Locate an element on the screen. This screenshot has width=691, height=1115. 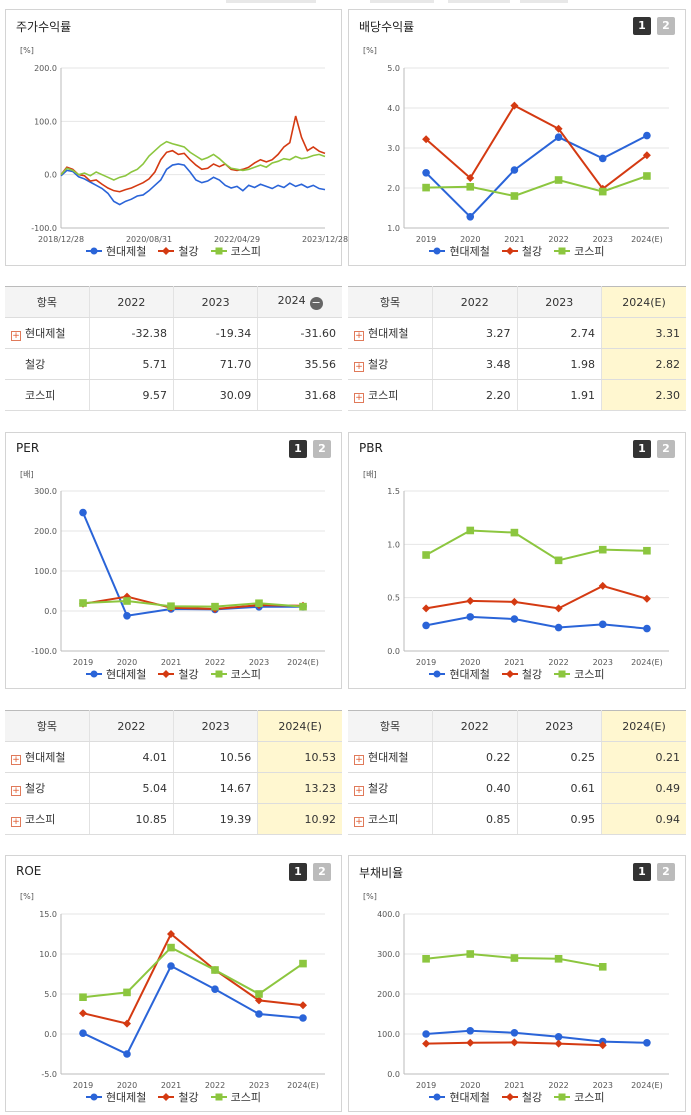
table-cell: 2.74 is located at coordinates (559, 333).